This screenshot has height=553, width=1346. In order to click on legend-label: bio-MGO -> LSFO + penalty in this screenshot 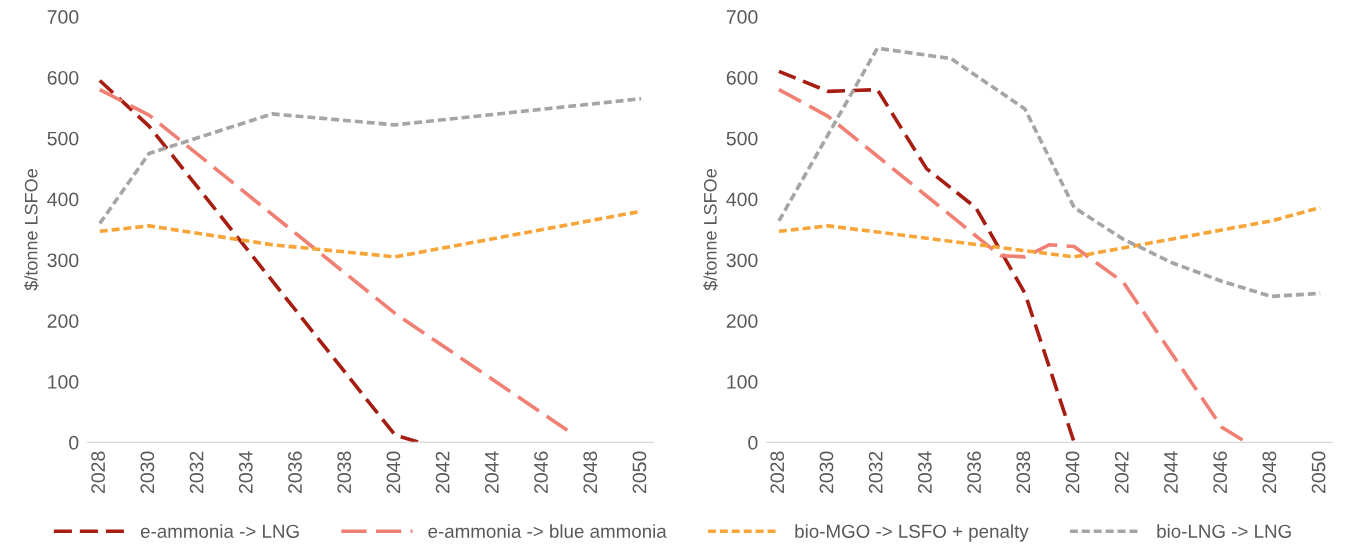, I will do `click(912, 533)`.